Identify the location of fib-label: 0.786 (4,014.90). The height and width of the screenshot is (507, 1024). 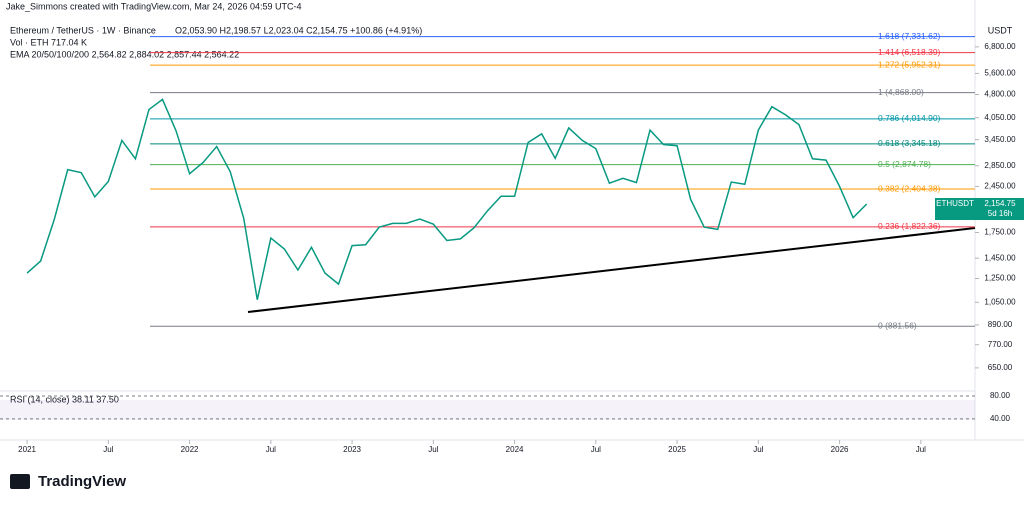
(909, 118).